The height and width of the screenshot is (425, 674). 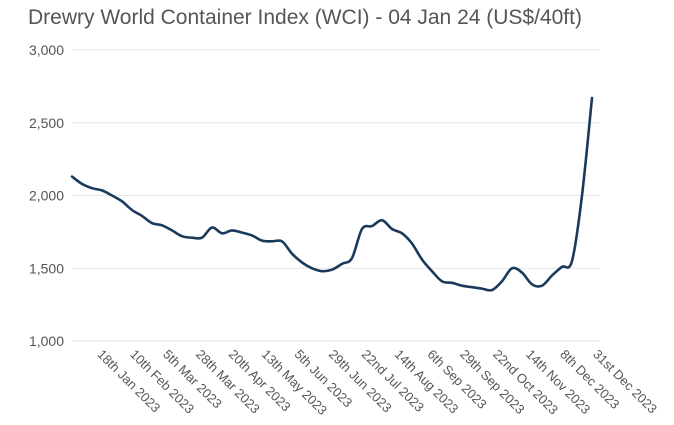 I want to click on y-tick-label: 1,500, so click(x=46, y=268).